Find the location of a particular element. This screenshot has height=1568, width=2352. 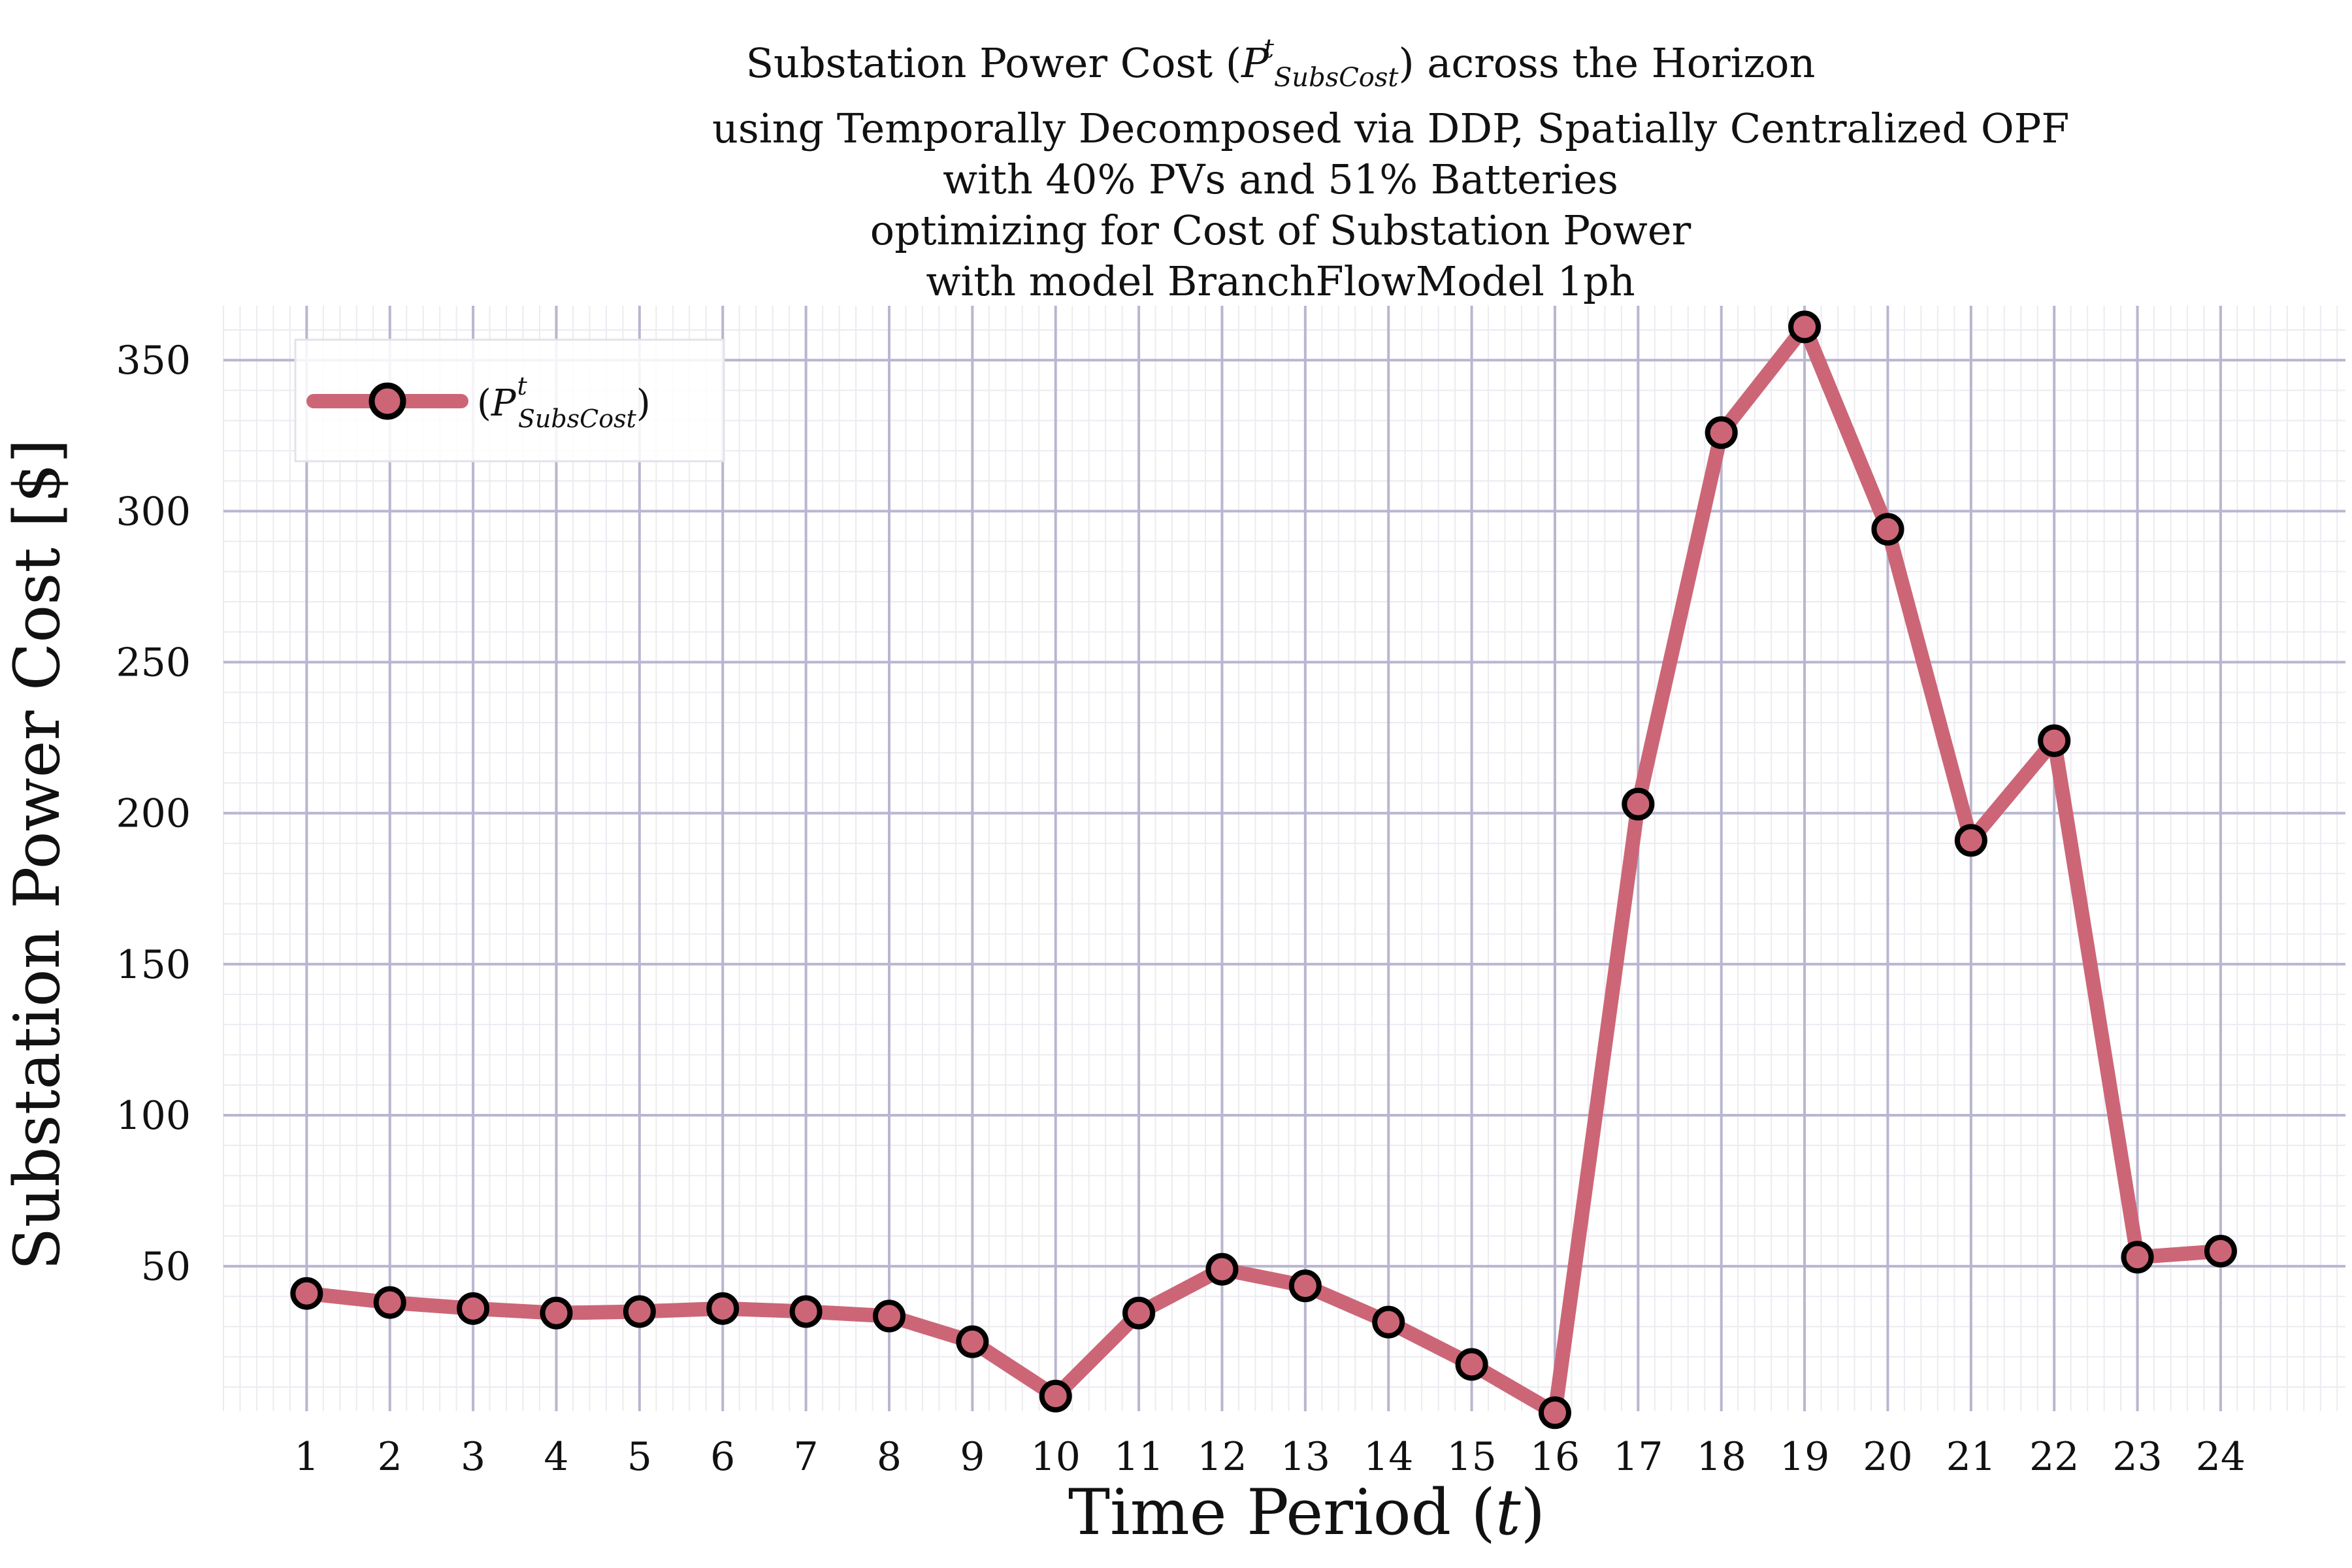

x-tick-label: 10 is located at coordinates (1056, 1457).